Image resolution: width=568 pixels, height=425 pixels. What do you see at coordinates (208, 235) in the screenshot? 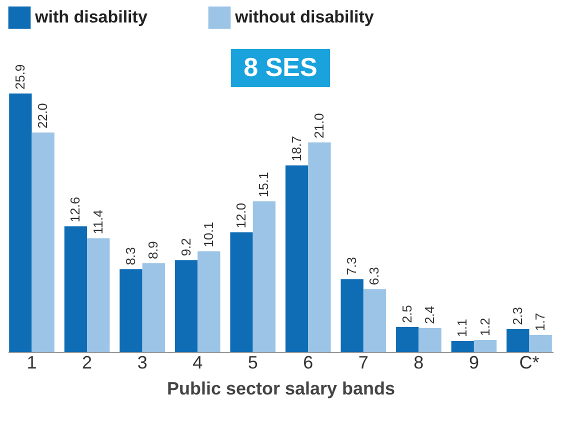
I see `data-label: 10.1` at bounding box center [208, 235].